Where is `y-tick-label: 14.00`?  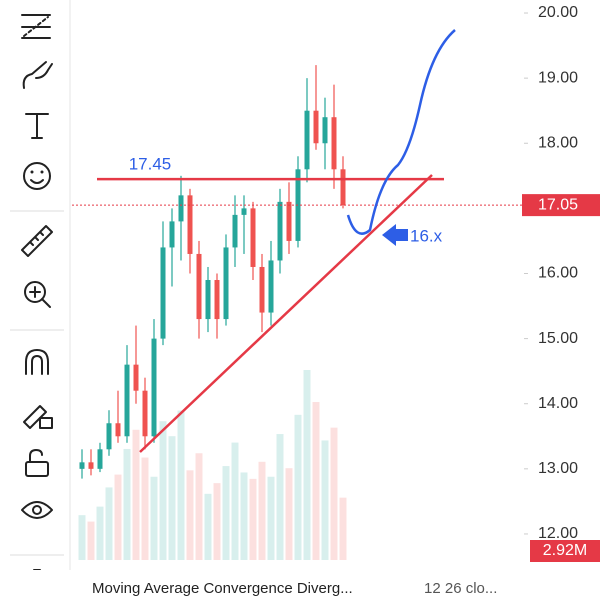
y-tick-label: 14.00 is located at coordinates (558, 403).